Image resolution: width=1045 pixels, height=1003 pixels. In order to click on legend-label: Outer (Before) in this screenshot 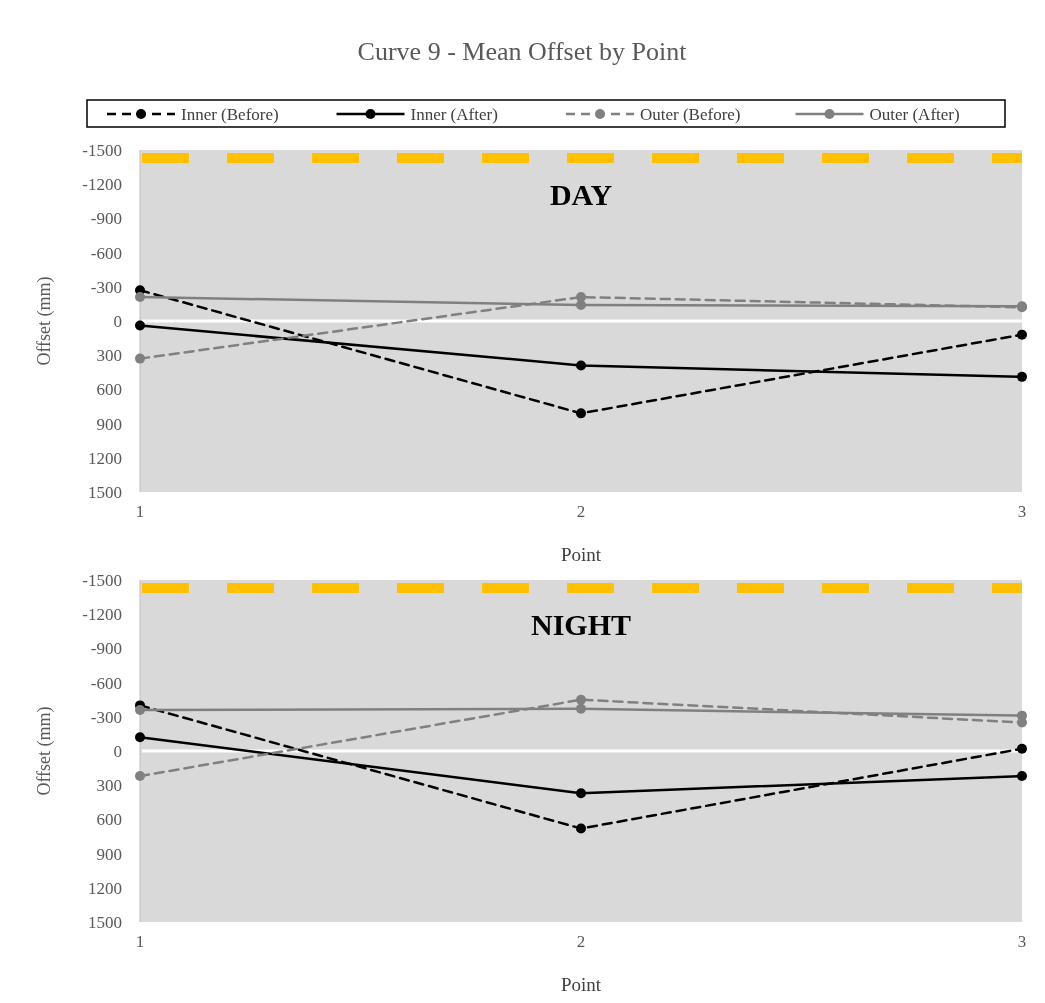, I will do `click(690, 114)`.